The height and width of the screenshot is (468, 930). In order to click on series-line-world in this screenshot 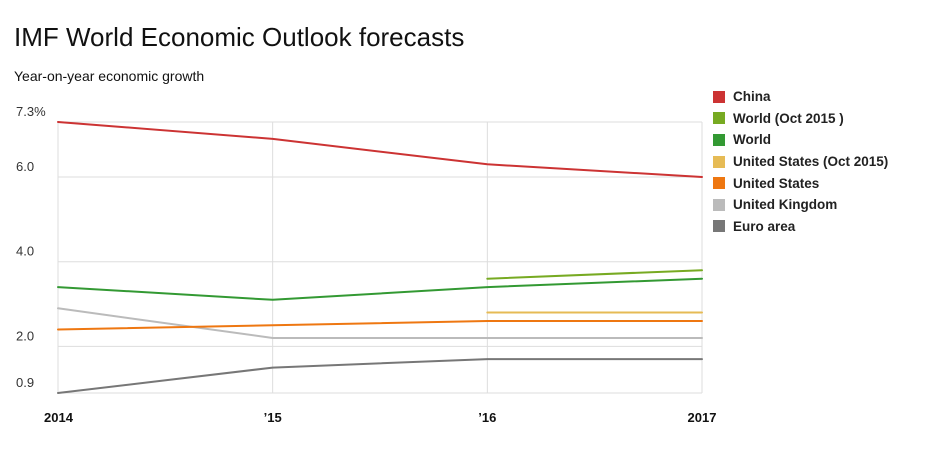, I will do `click(380, 289)`.